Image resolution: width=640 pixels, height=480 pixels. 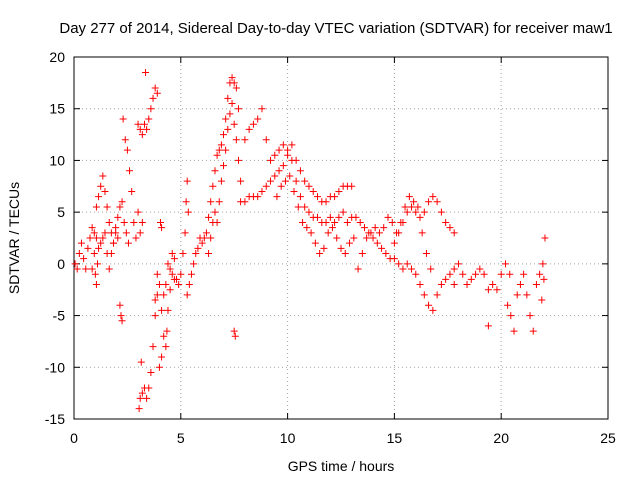 What do you see at coordinates (181, 438) in the screenshot?
I see `x-tick-label: 5` at bounding box center [181, 438].